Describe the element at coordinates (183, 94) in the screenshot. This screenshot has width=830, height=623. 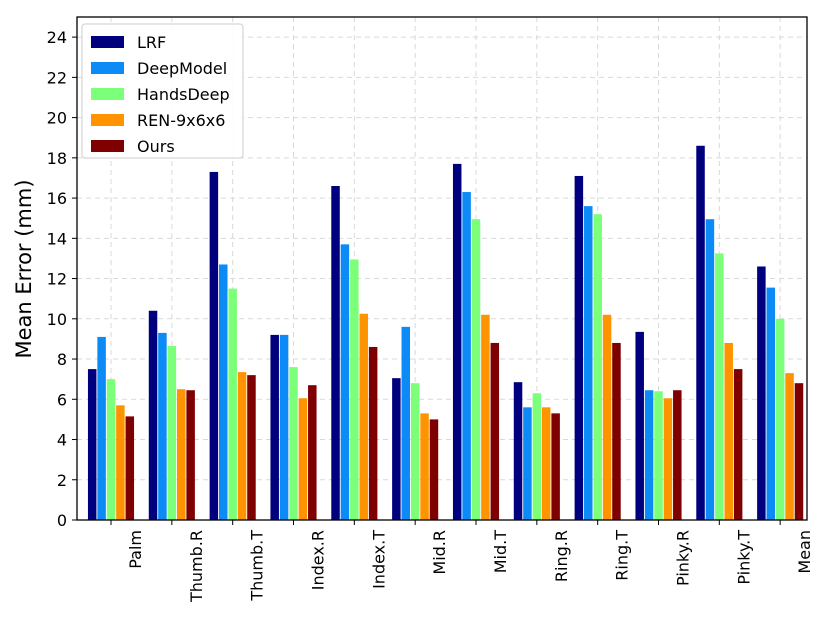
I see `legend-label: HandsDeep` at that location.